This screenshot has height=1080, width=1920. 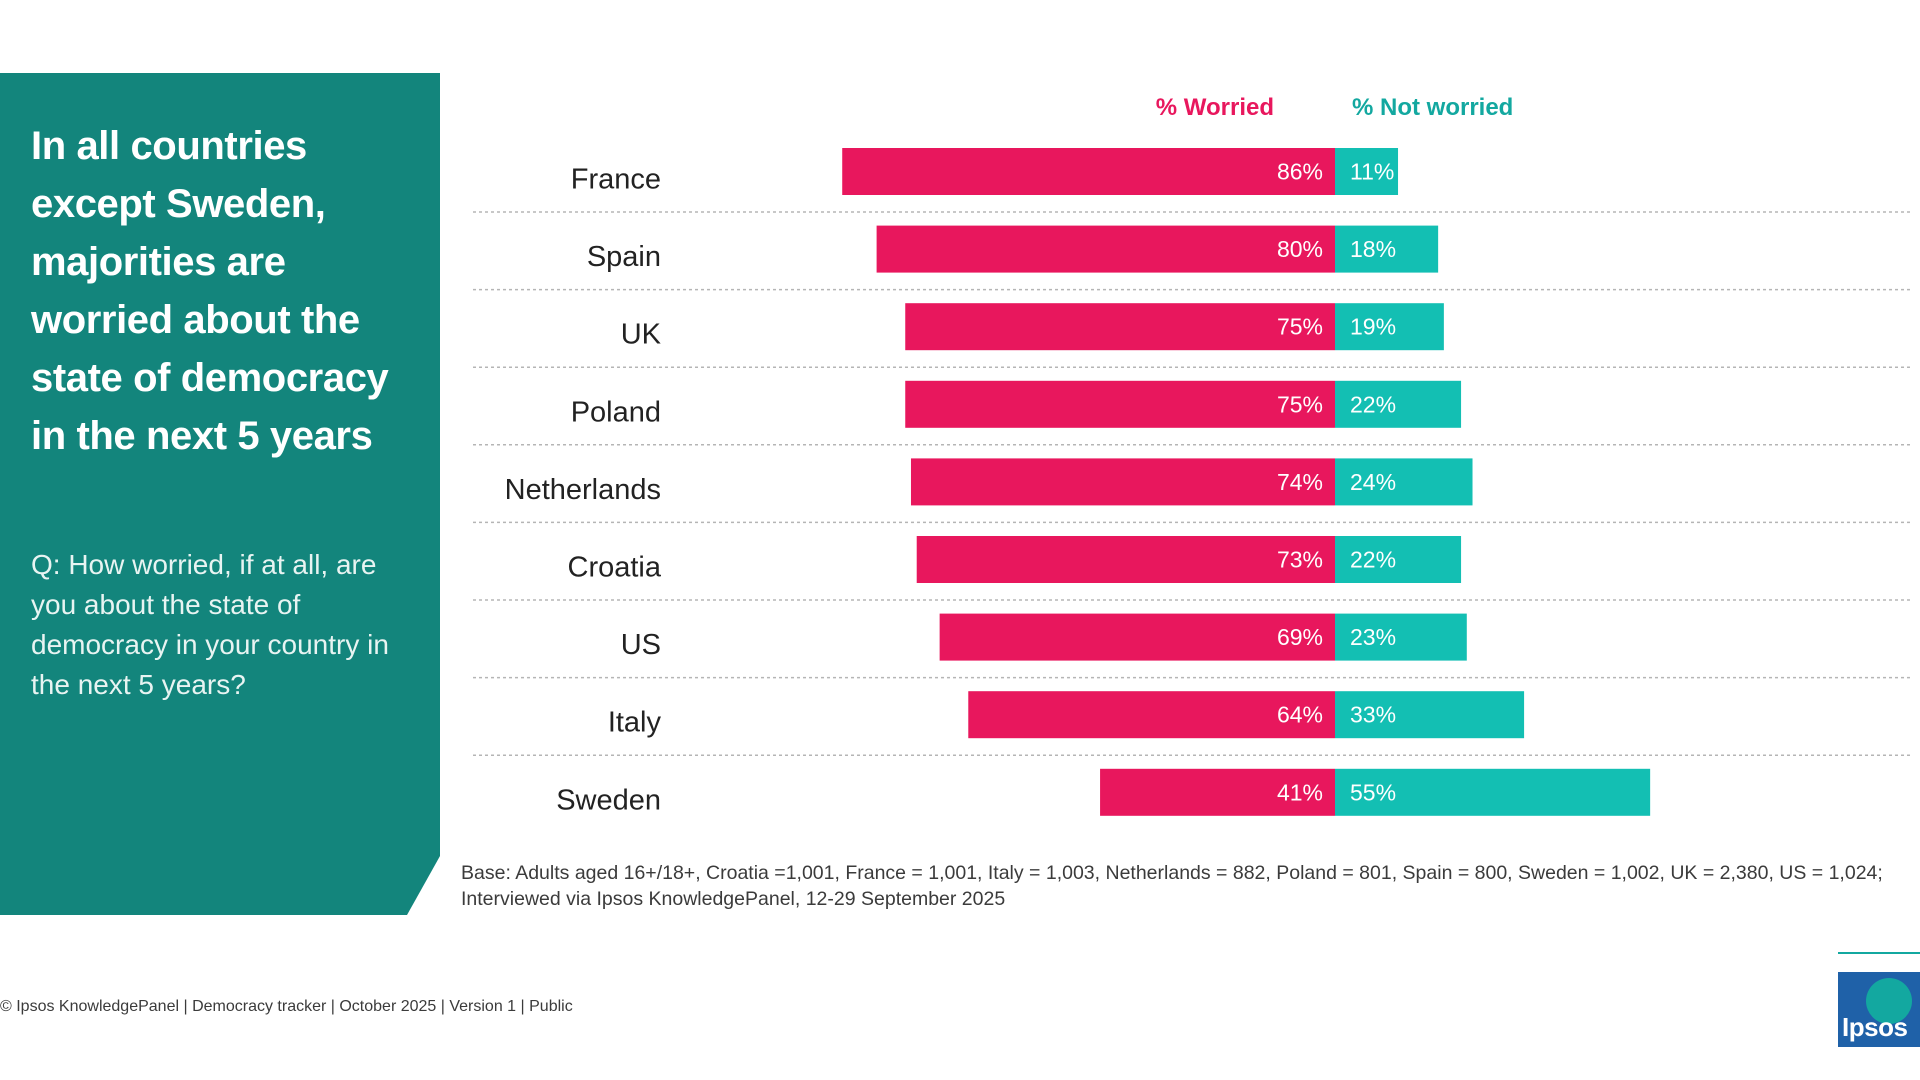 I want to click on bar-worried-italy, so click(x=1151, y=715).